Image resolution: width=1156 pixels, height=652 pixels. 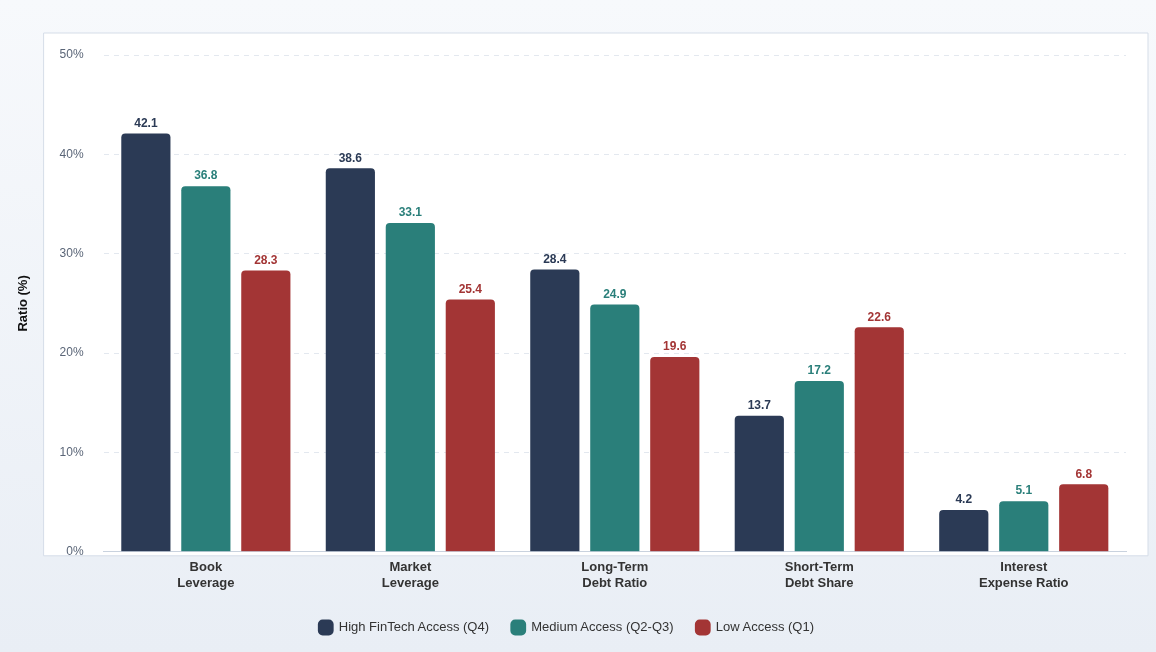 I want to click on data-label: 5.1, so click(x=1024, y=490).